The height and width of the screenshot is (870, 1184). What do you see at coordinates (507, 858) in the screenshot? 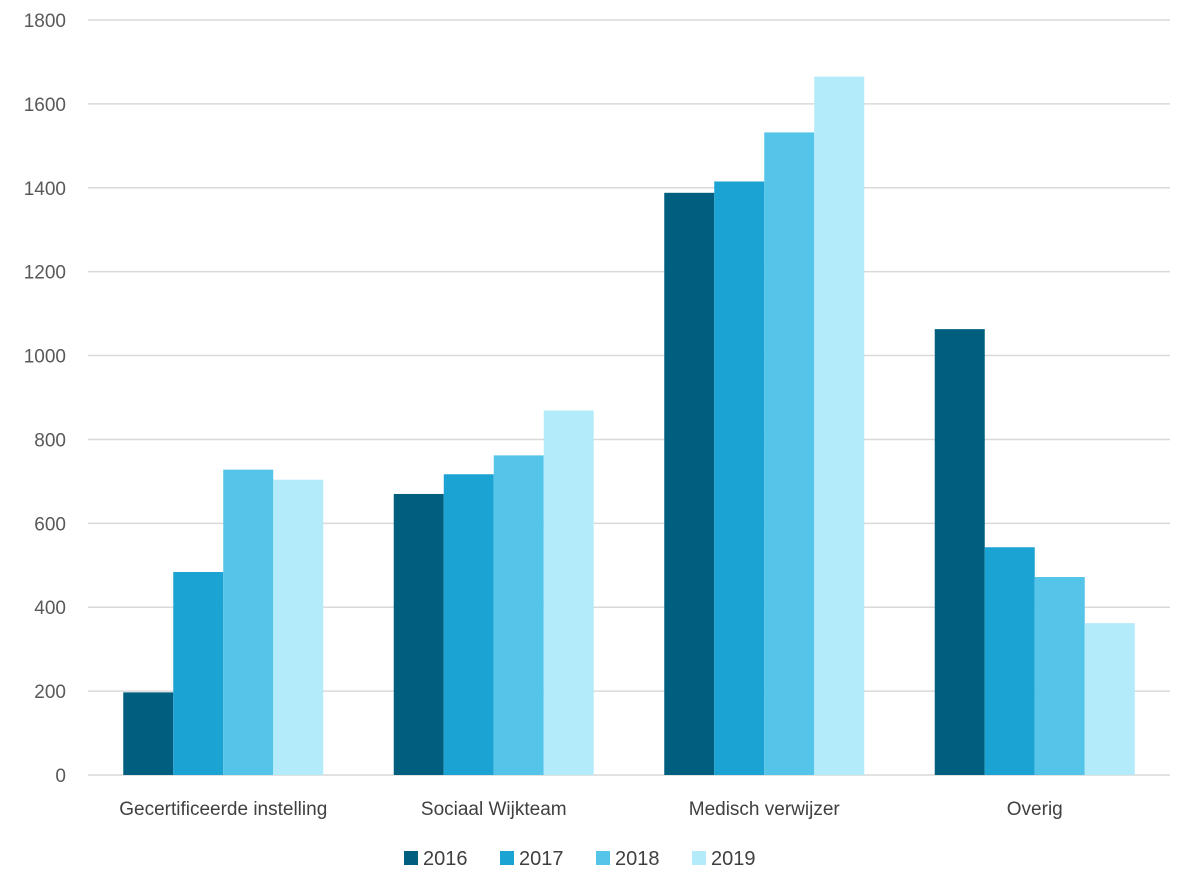
I see `legend-swatch-2017` at bounding box center [507, 858].